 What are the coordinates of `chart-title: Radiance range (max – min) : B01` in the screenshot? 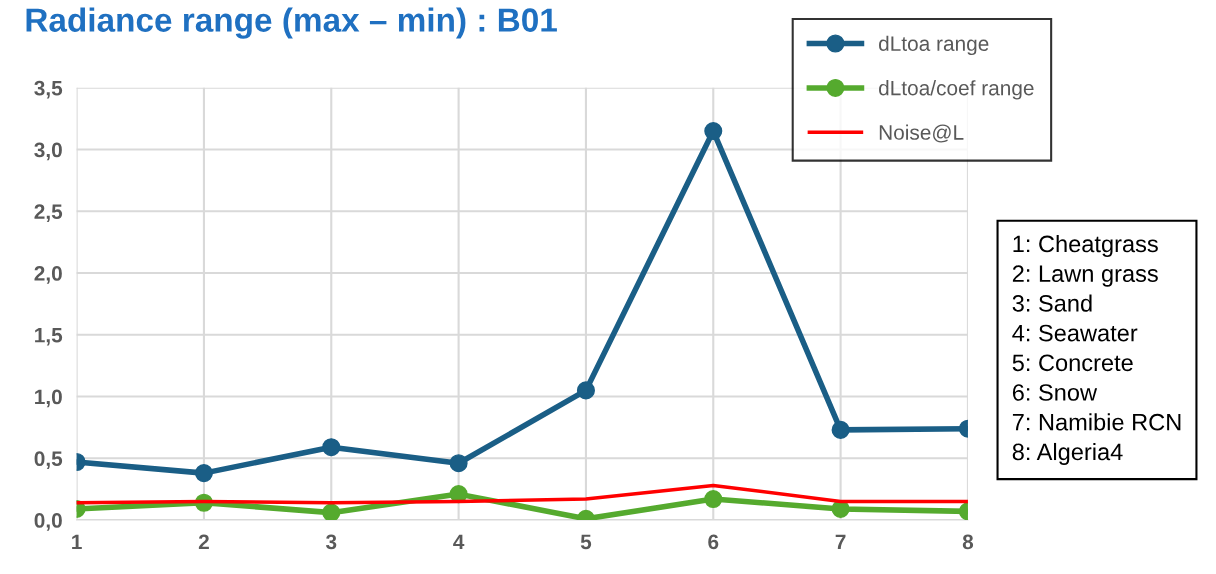 It's located at (291, 23).